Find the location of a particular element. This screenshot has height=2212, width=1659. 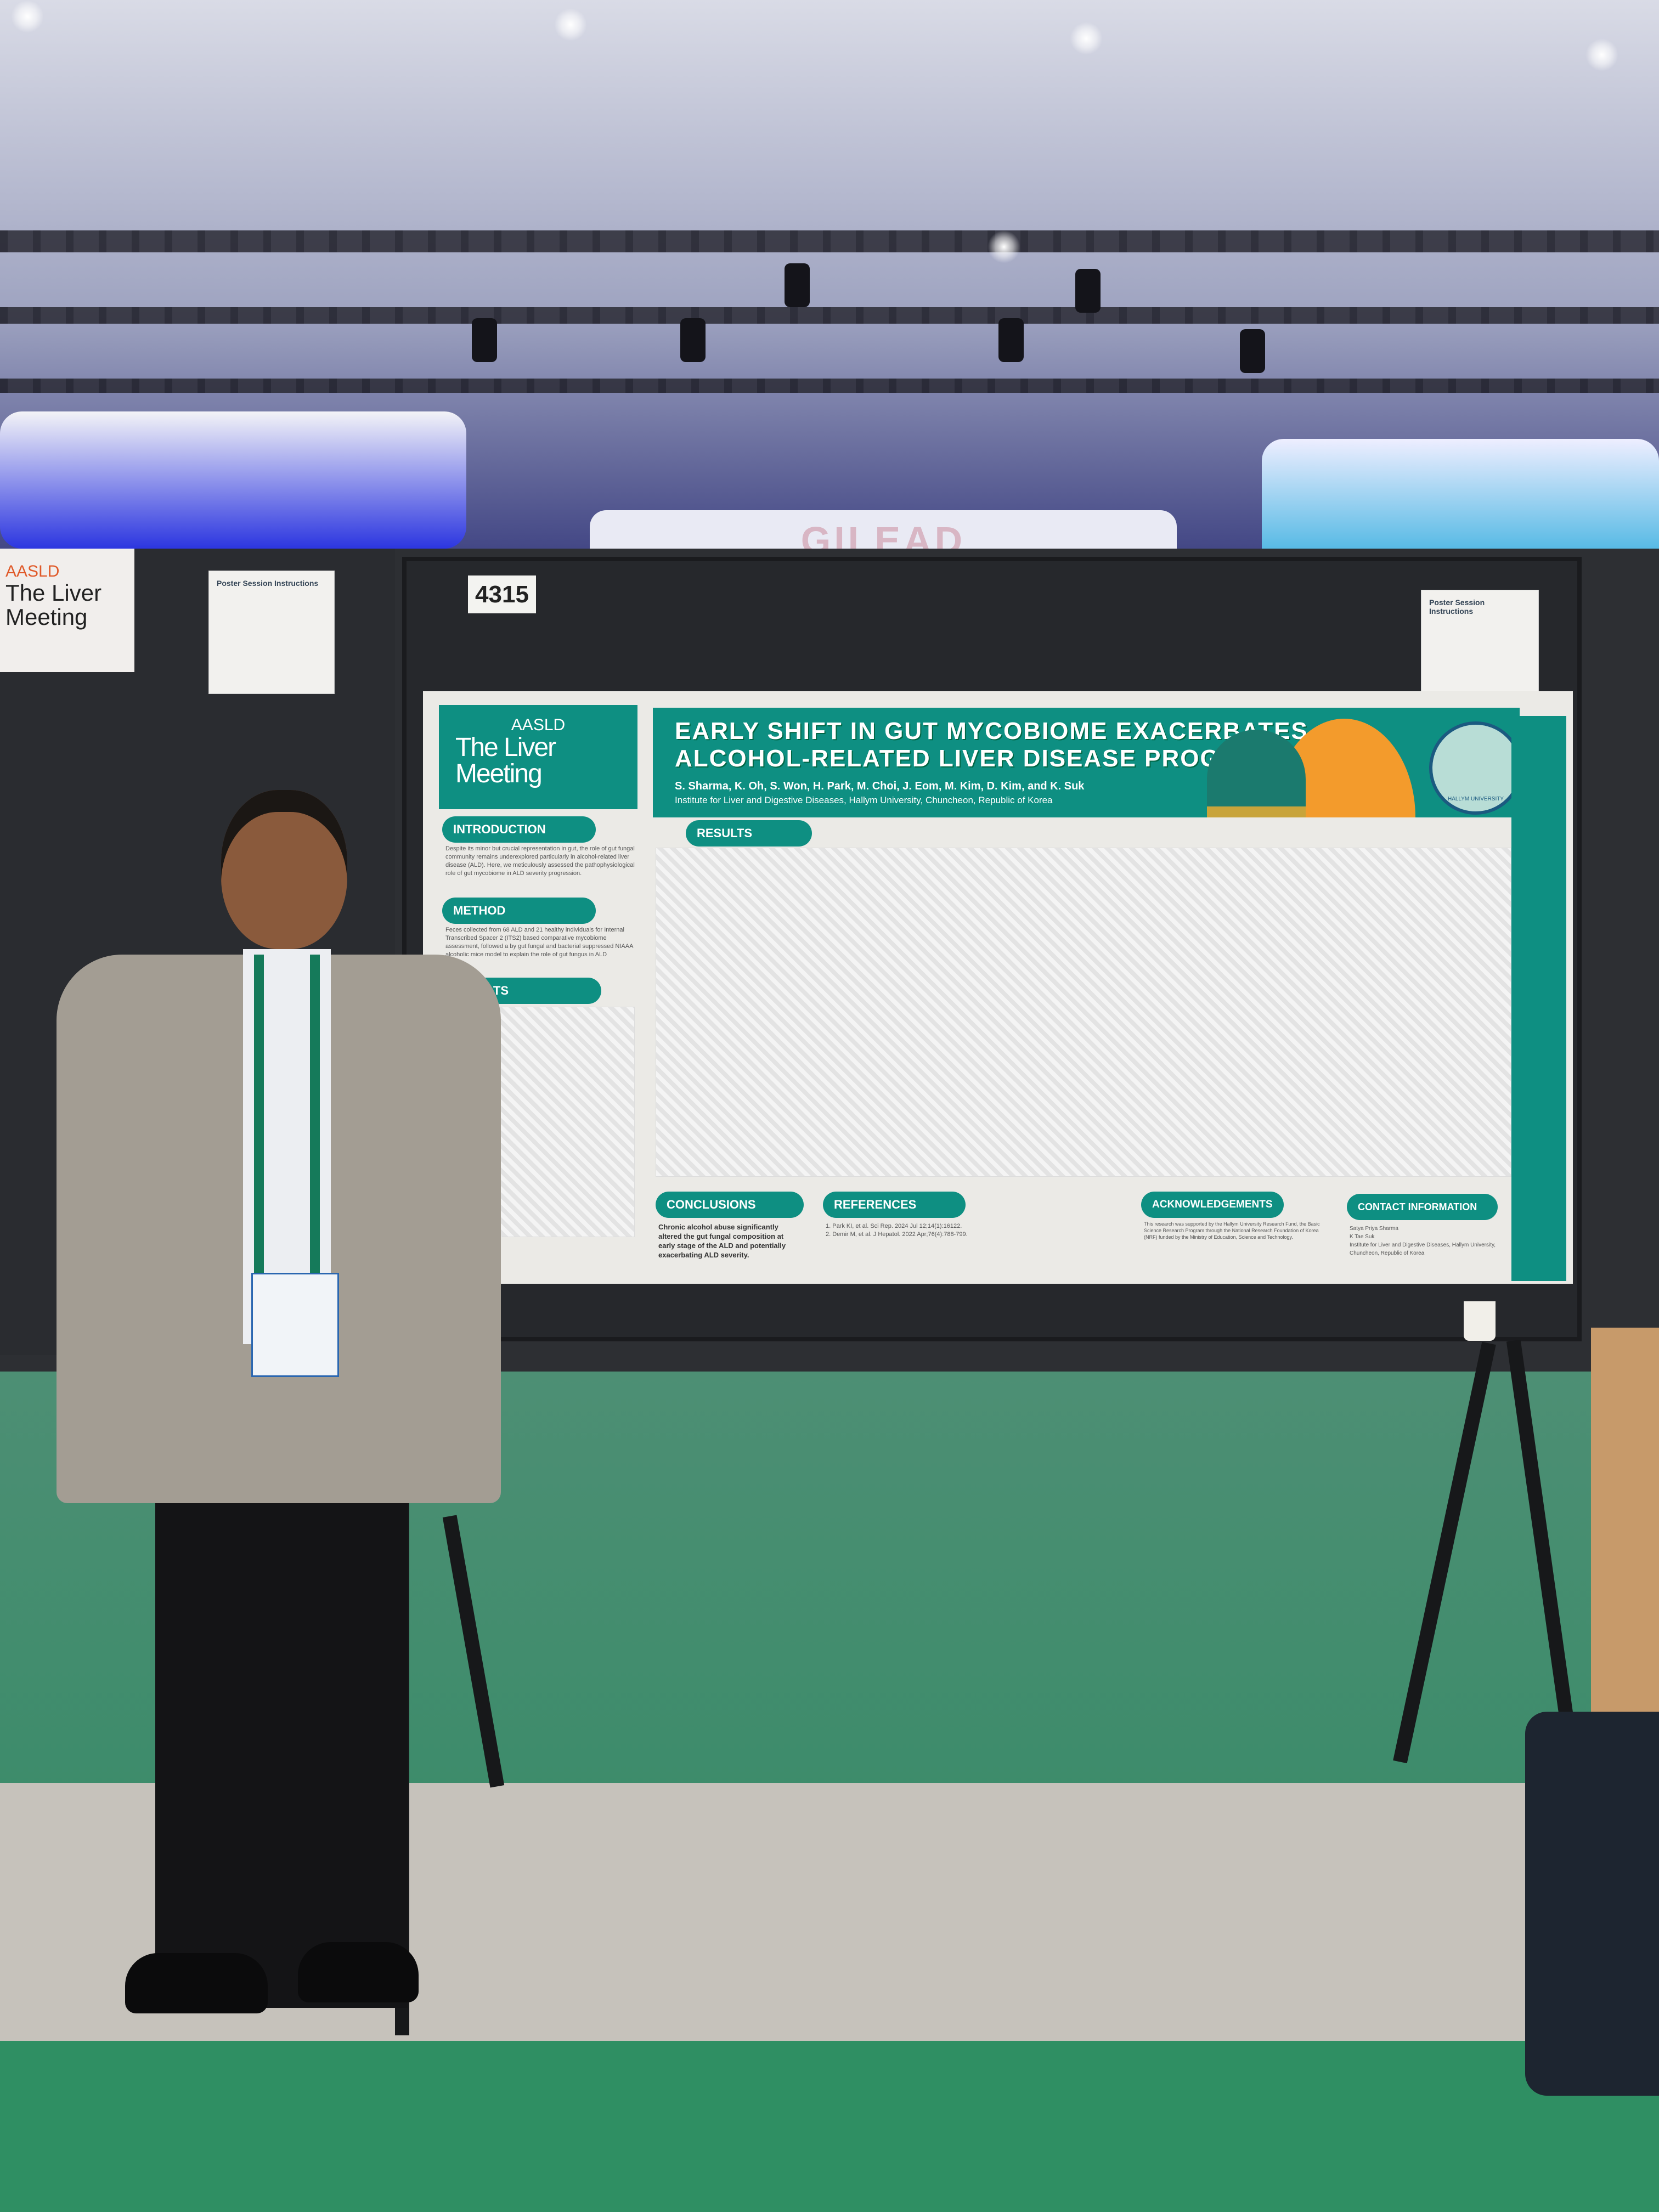

section-heading: REFERENCES is located at coordinates (895, 1205).